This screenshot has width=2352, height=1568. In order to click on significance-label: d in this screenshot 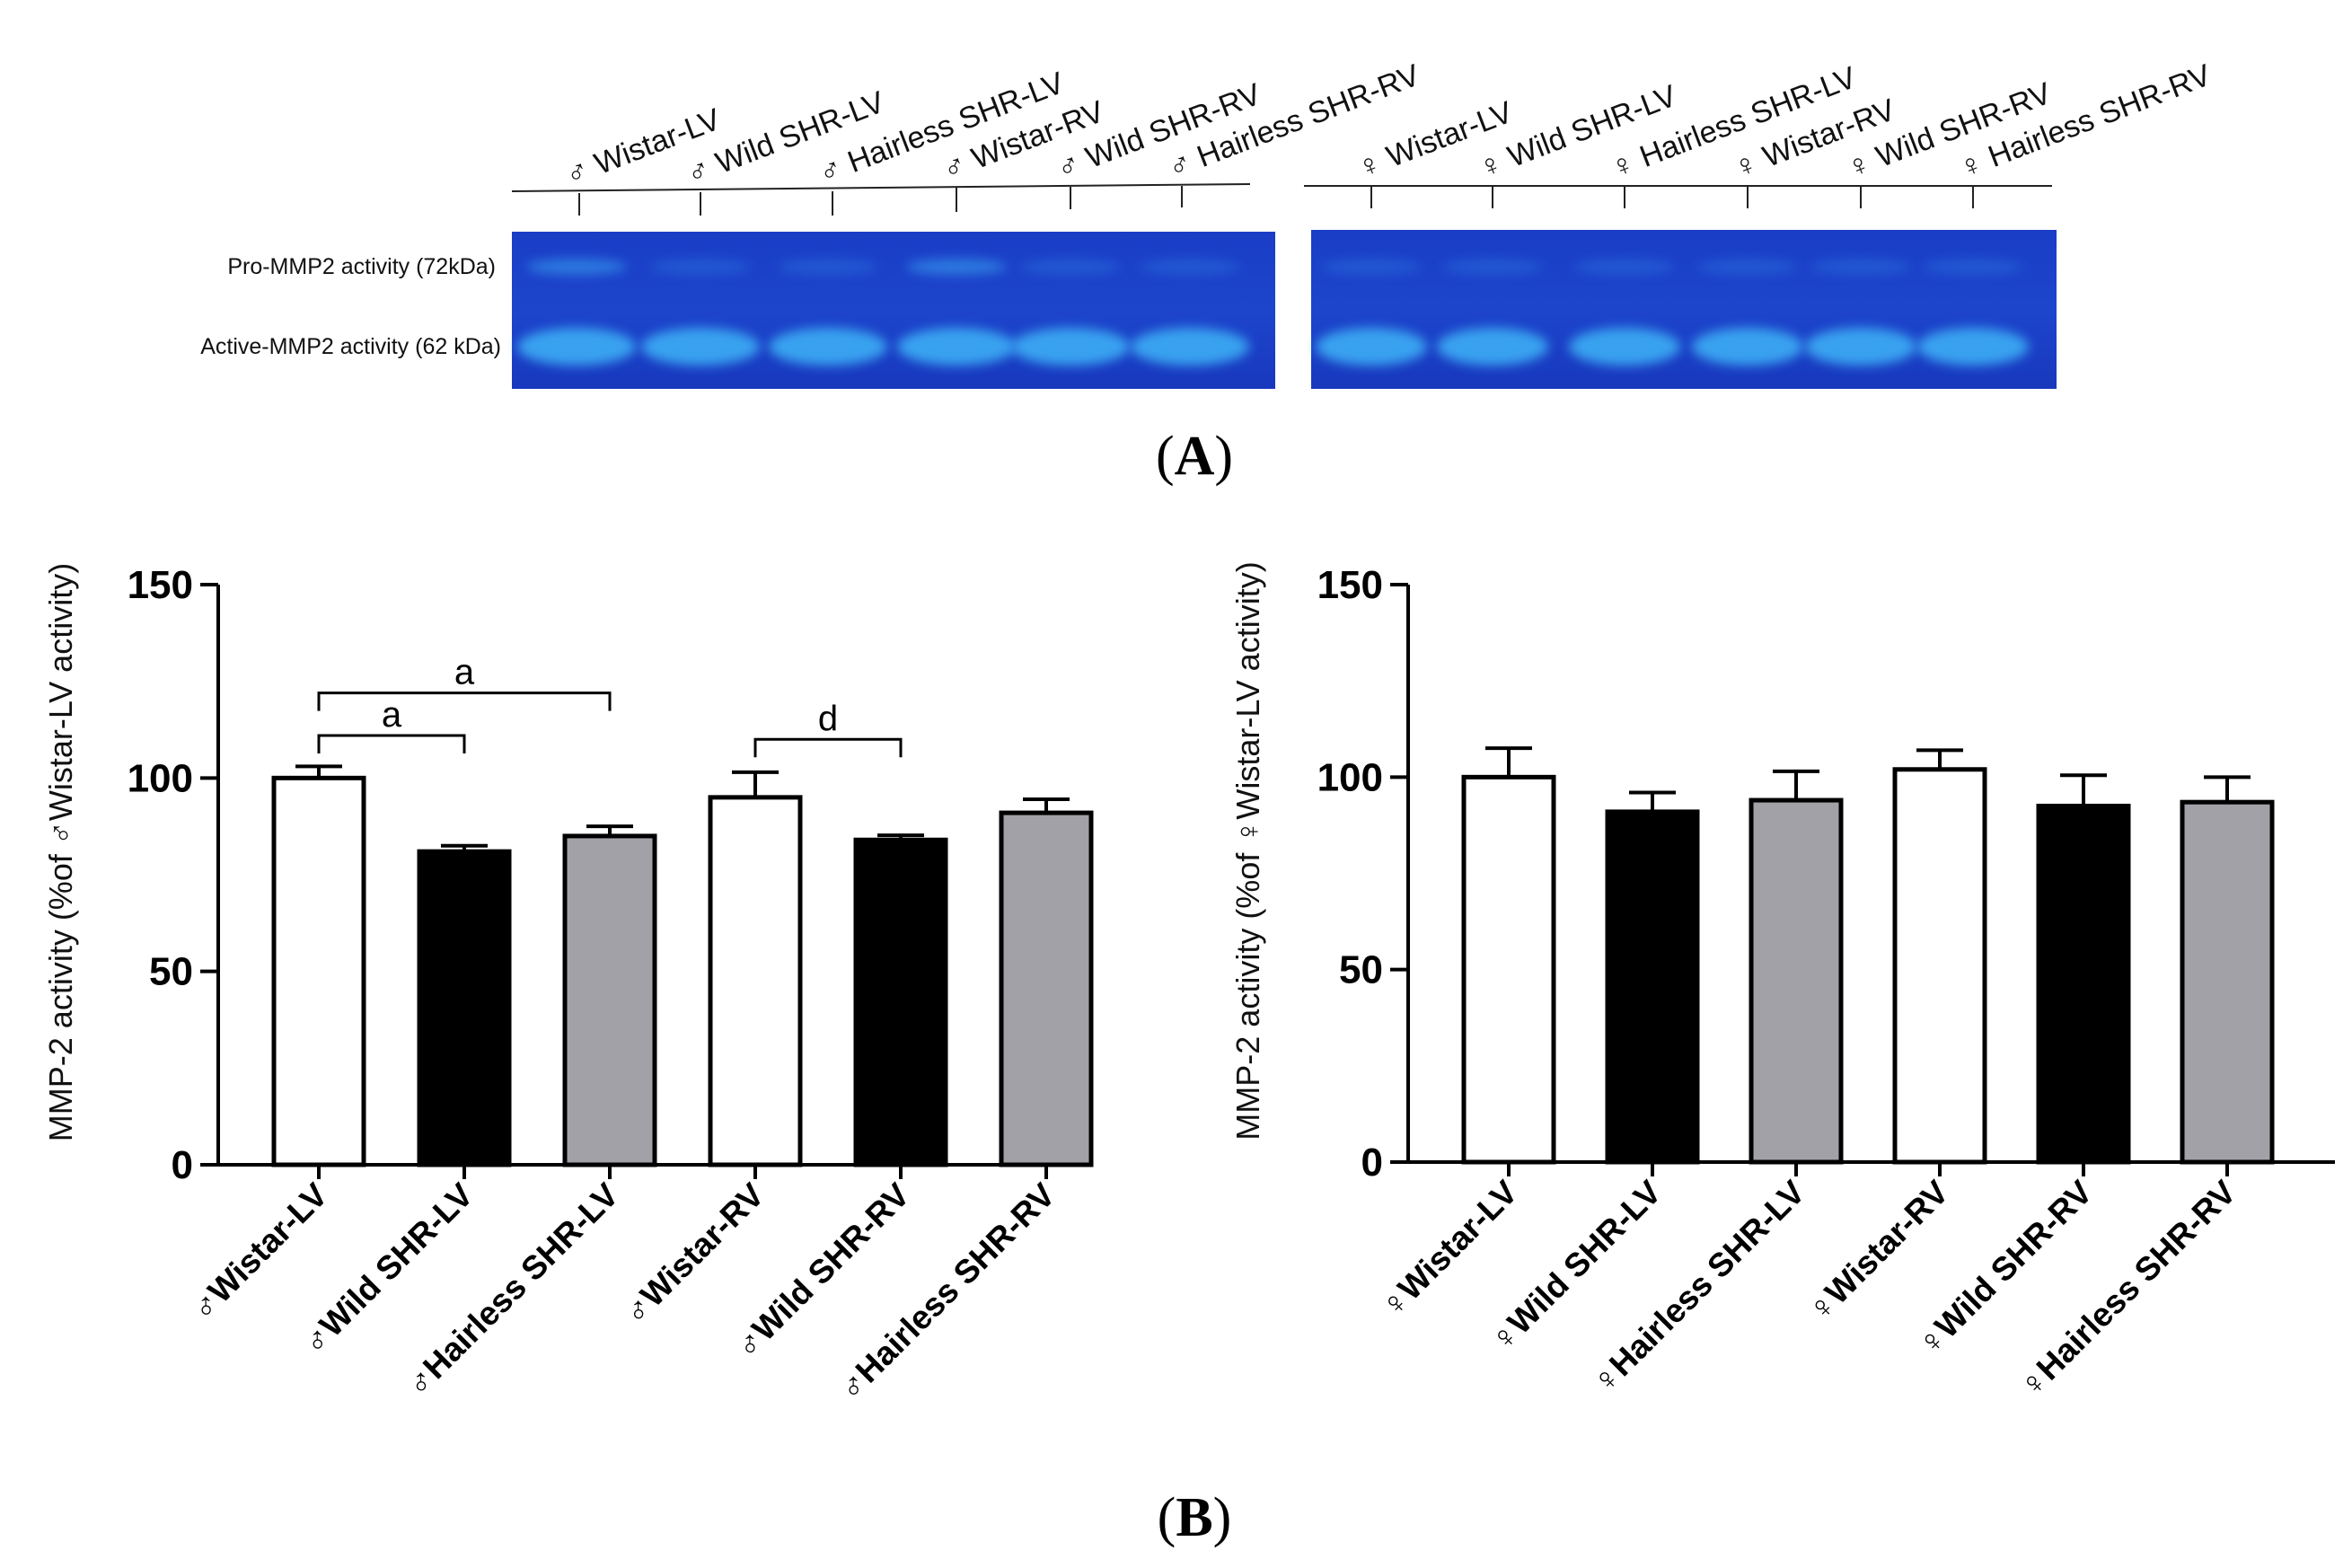, I will do `click(828, 718)`.